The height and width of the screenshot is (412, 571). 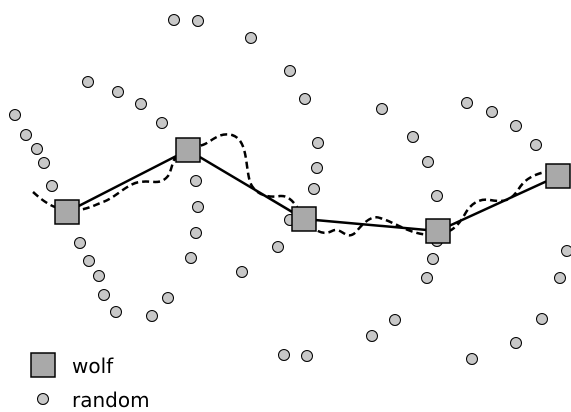 What do you see at coordinates (43, 365) in the screenshot?
I see `legend-wolf-icon` at bounding box center [43, 365].